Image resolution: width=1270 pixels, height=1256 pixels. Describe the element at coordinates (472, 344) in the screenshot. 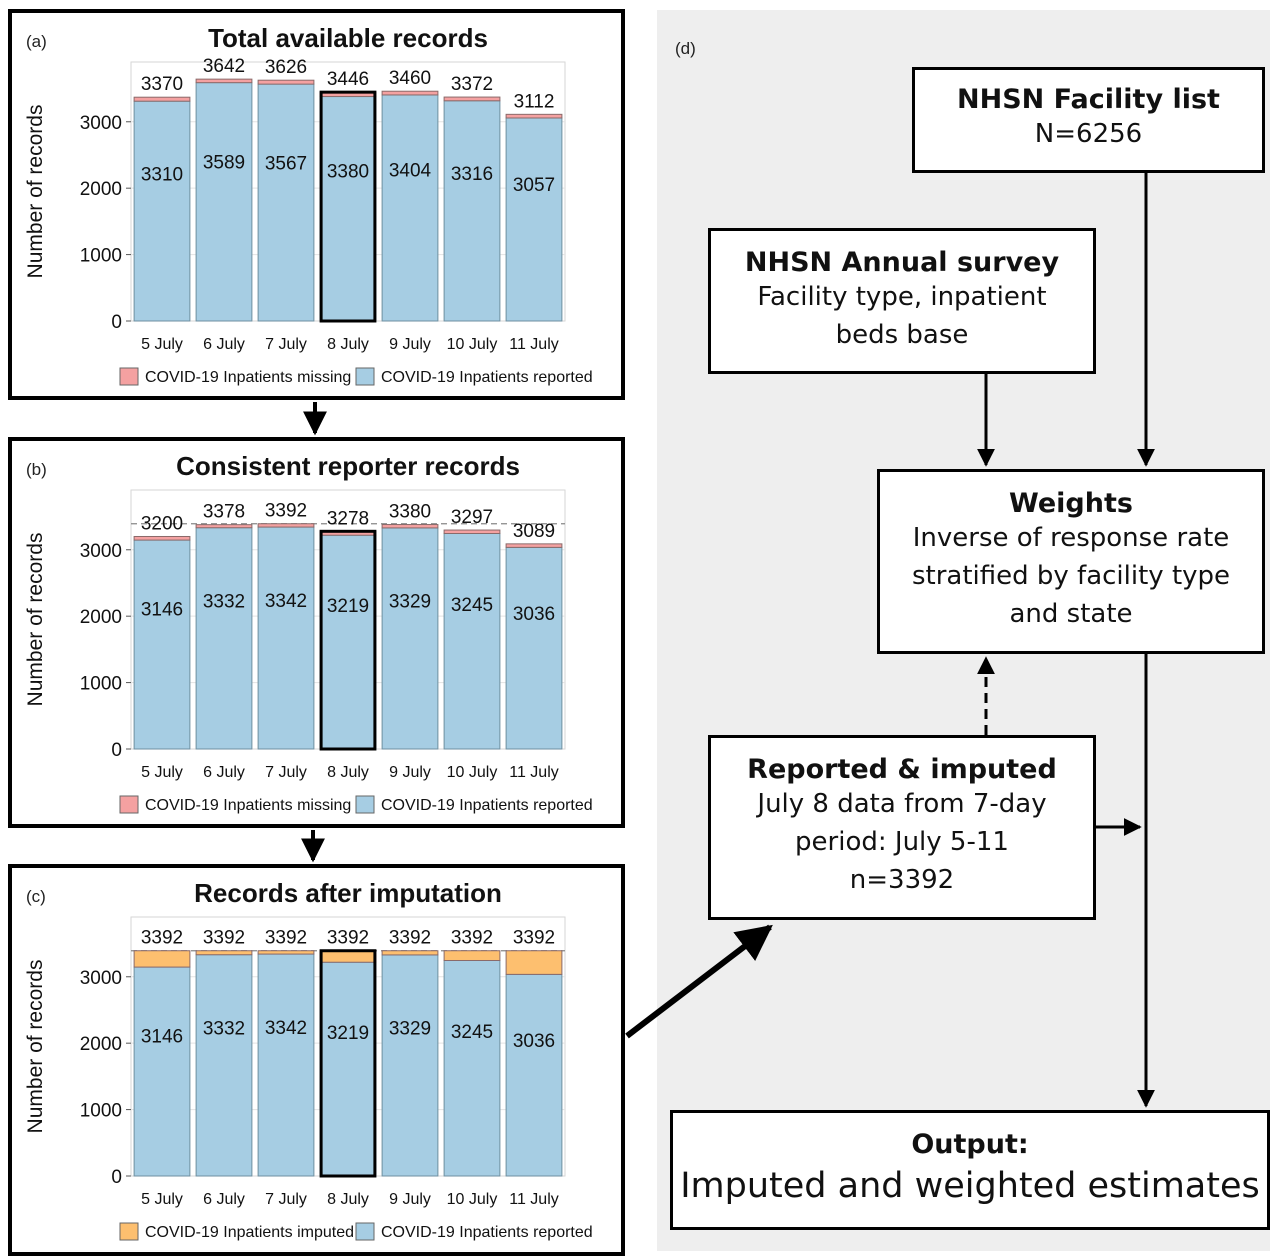

I see `x-tick-label-a: 10 July` at that location.